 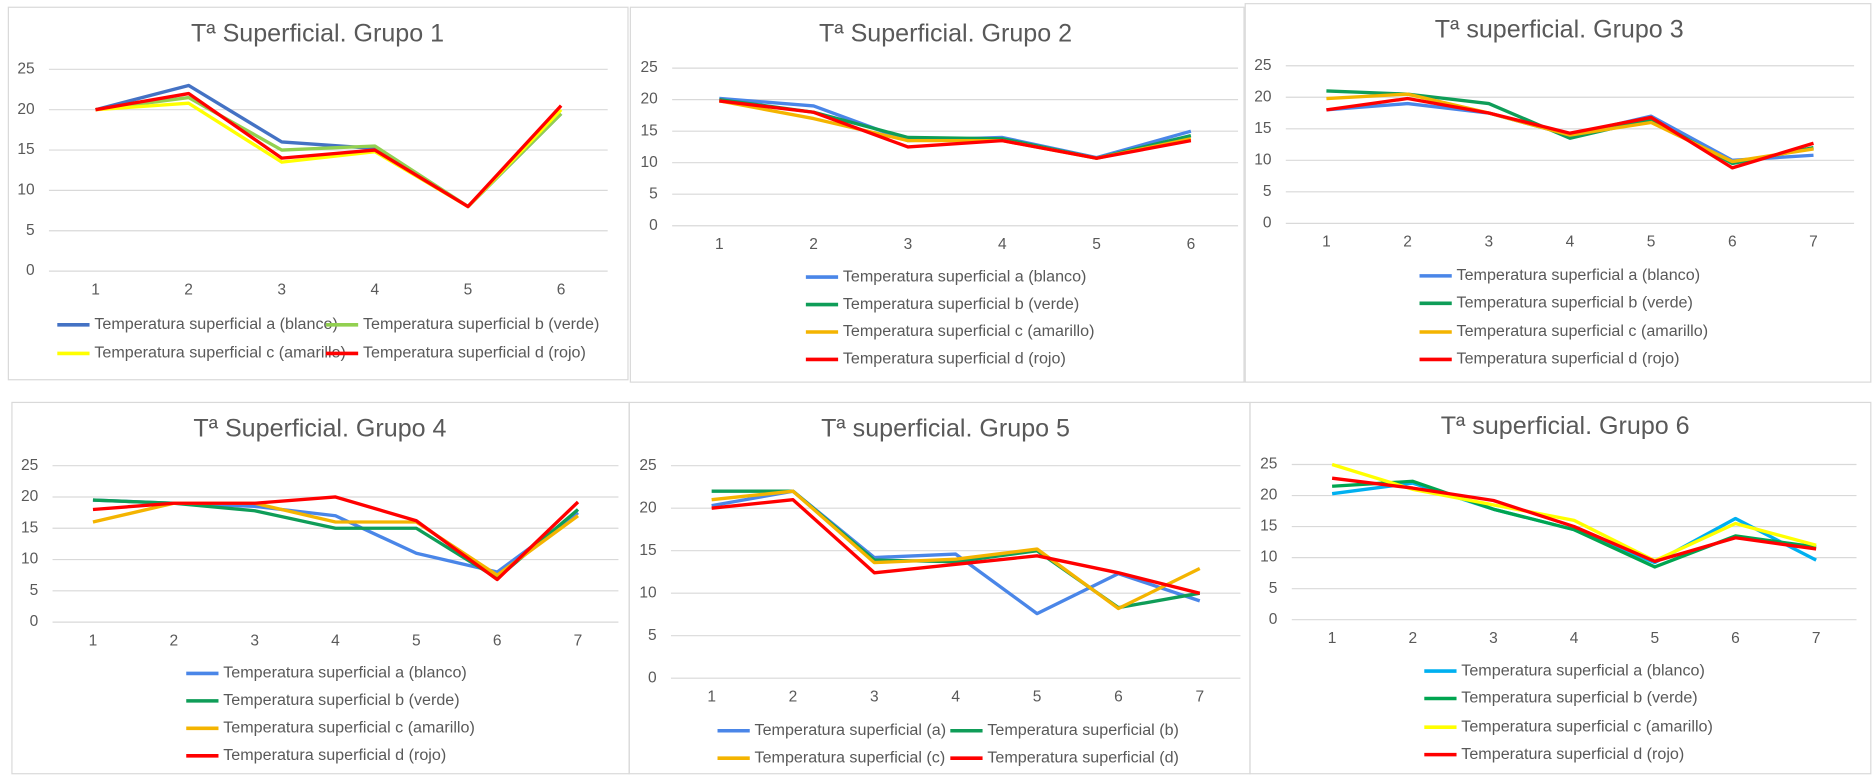 What do you see at coordinates (945, 33) in the screenshot?
I see `chart-title: Tª Superficial. Grupo 2` at bounding box center [945, 33].